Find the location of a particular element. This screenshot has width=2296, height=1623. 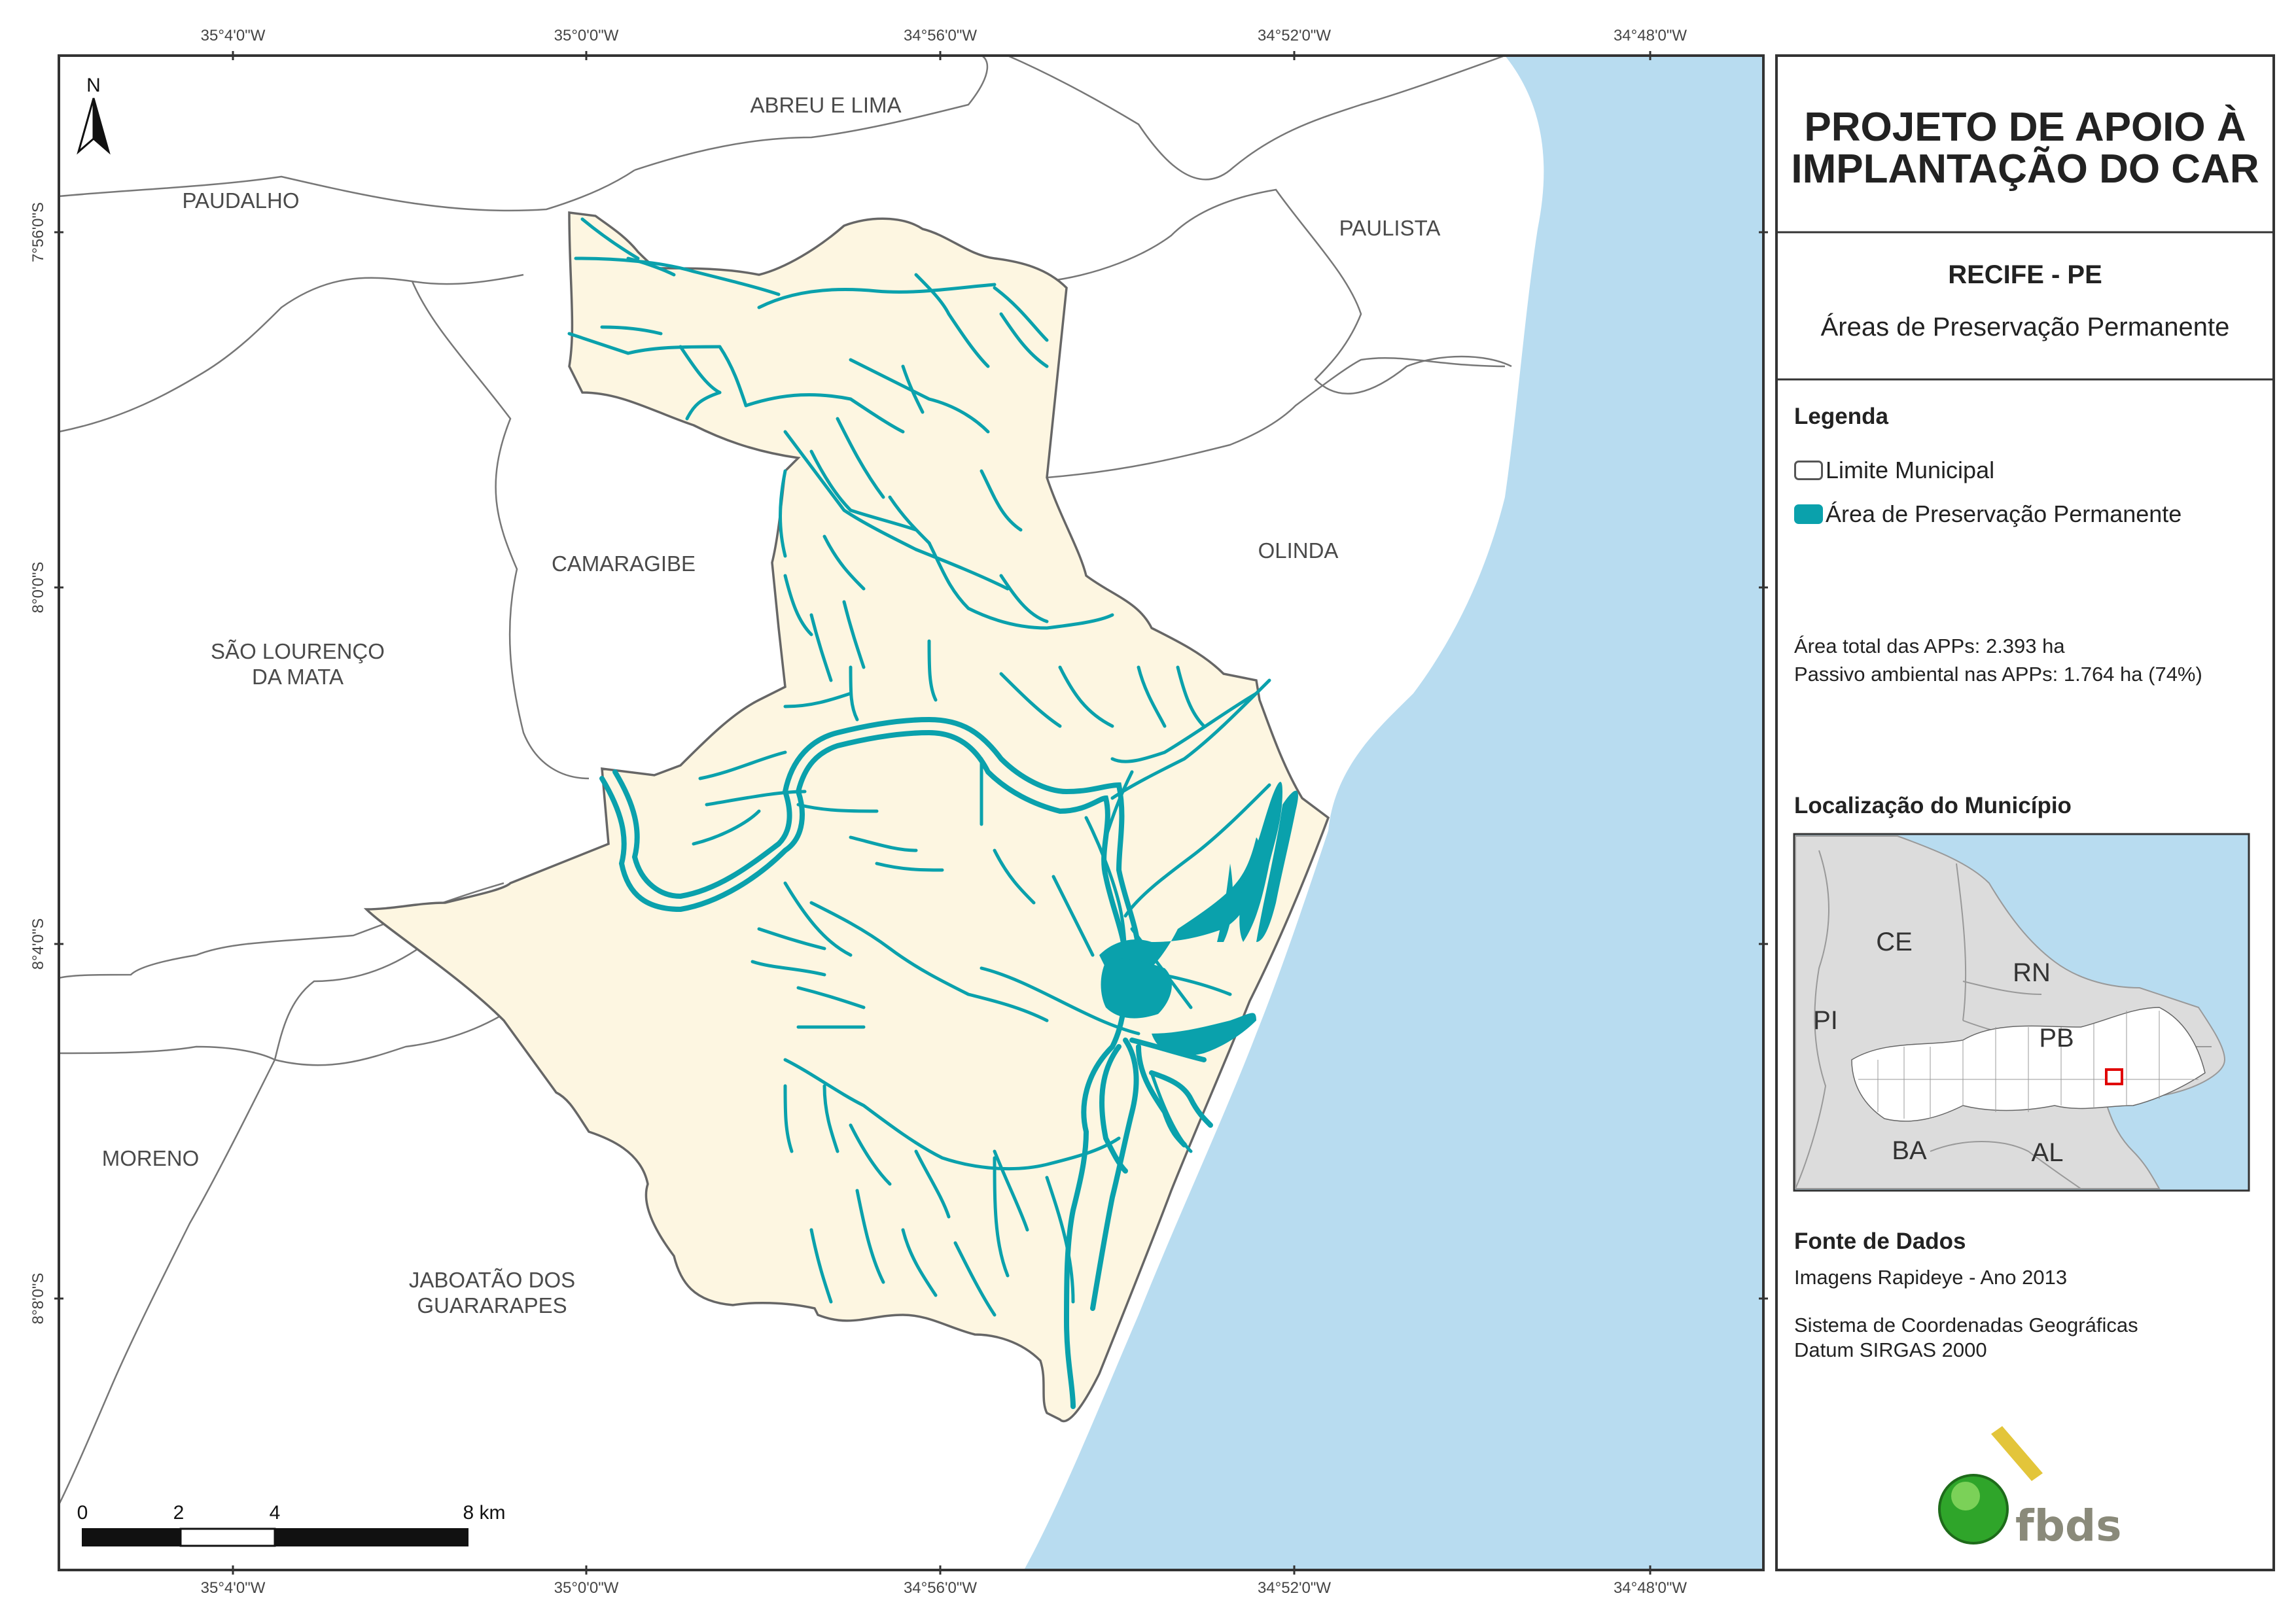

logo-text: fbds is located at coordinates (2069, 1526).